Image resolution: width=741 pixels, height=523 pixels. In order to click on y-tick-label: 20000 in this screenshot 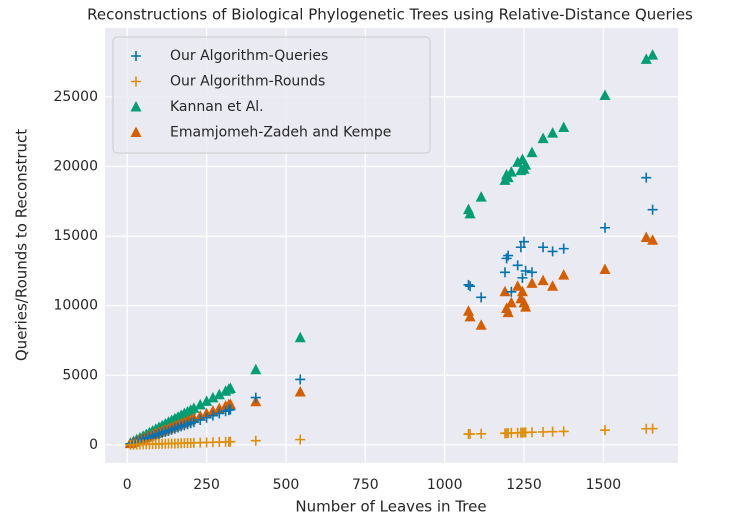, I will do `click(75, 167)`.